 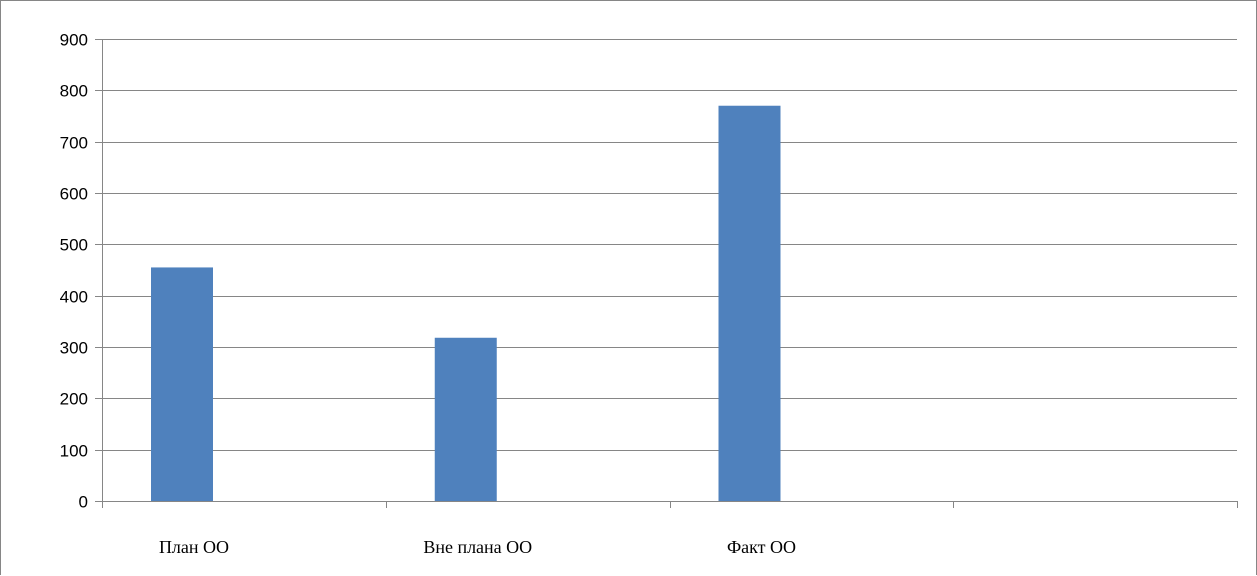 What do you see at coordinates (74, 143) in the screenshot?
I see `y-tick-label: 700` at bounding box center [74, 143].